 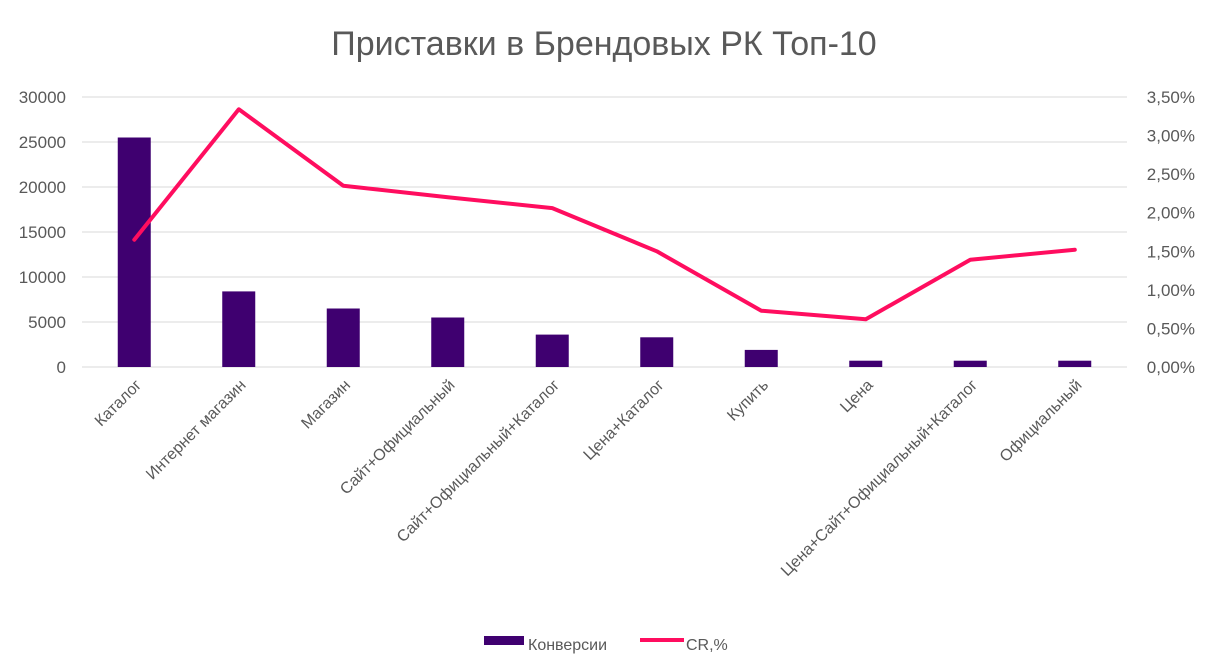 What do you see at coordinates (196, 430) in the screenshot?
I see `category-label: Интернет магазин` at bounding box center [196, 430].